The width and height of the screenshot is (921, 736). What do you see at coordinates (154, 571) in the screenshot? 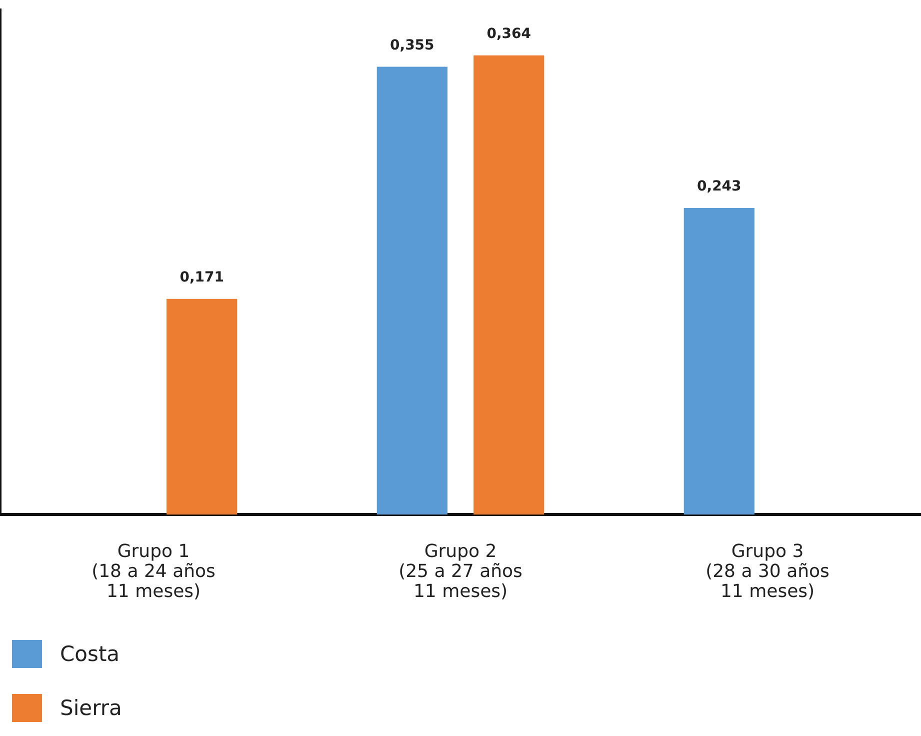
I see `x-tick-label: Grupo 1 (18 a 24 años 11 meses)` at bounding box center [154, 571].